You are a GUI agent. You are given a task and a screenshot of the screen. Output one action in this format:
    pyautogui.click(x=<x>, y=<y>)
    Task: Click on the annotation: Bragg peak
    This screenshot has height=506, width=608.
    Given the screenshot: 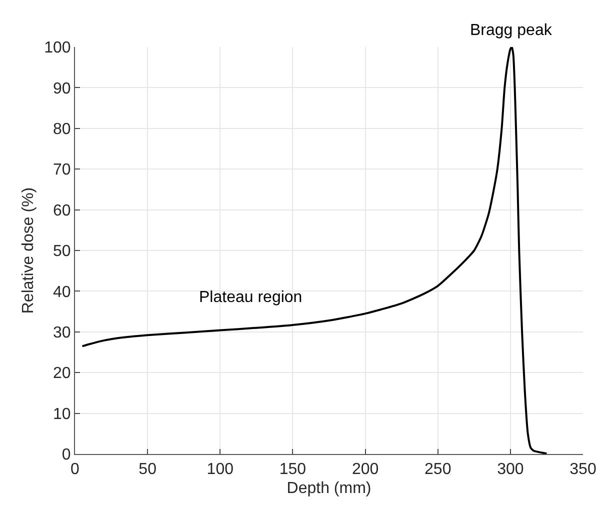 What is the action you would take?
    pyautogui.click(x=511, y=30)
    